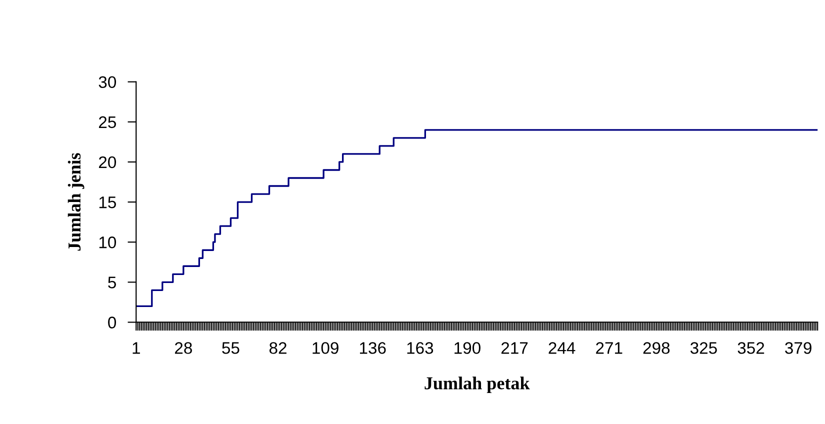 The height and width of the screenshot is (424, 825). Describe the element at coordinates (656, 348) in the screenshot. I see `x-tick-label: 298` at that location.